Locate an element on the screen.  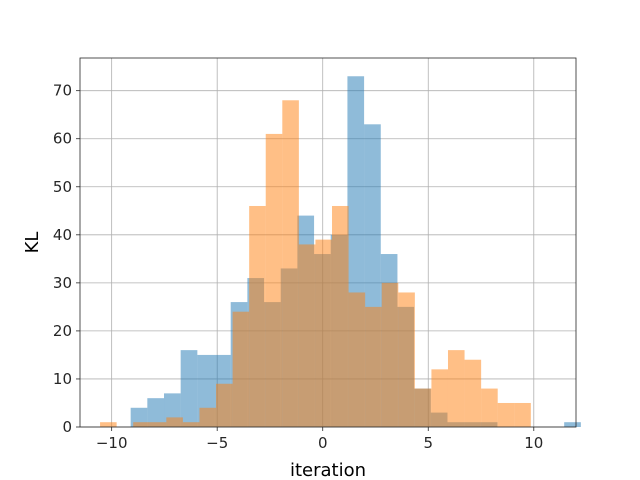
y-axis-label: KL is located at coordinates (32, 243).